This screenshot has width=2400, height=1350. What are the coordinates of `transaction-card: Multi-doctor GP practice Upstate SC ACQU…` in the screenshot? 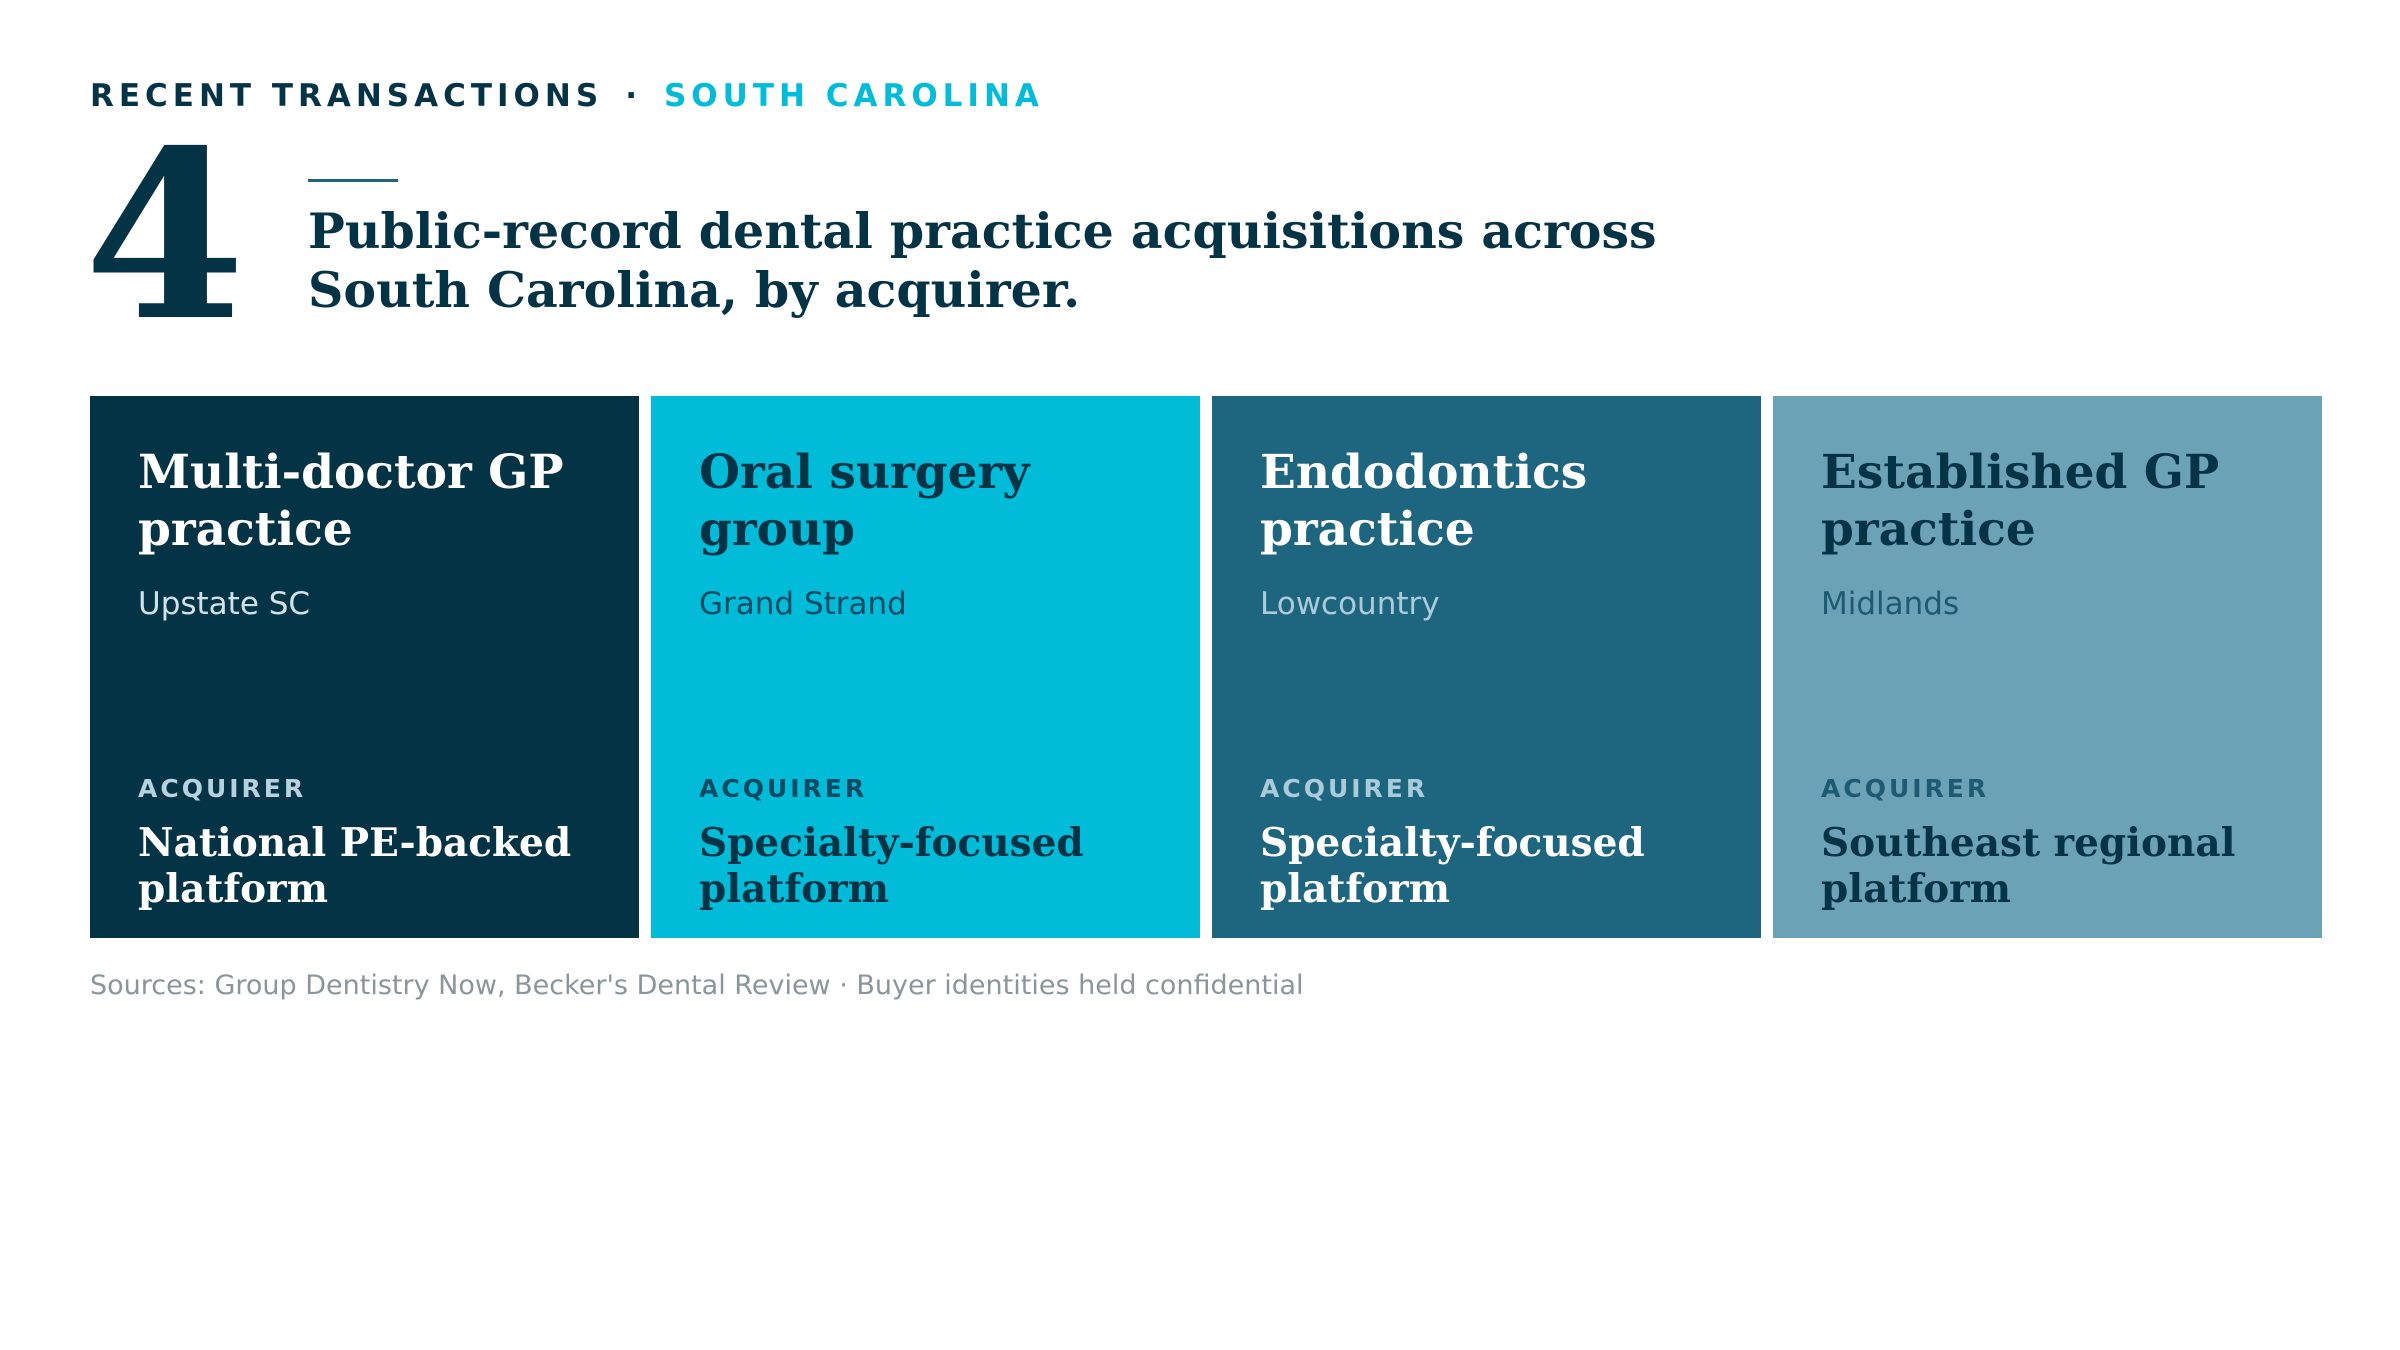 It's located at (364, 667).